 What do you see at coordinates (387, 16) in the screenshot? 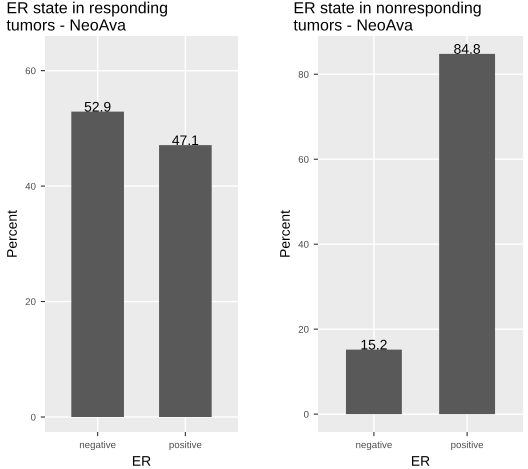
I see `chart-title: ER state in nonresponding tumors - NeoAva` at bounding box center [387, 16].